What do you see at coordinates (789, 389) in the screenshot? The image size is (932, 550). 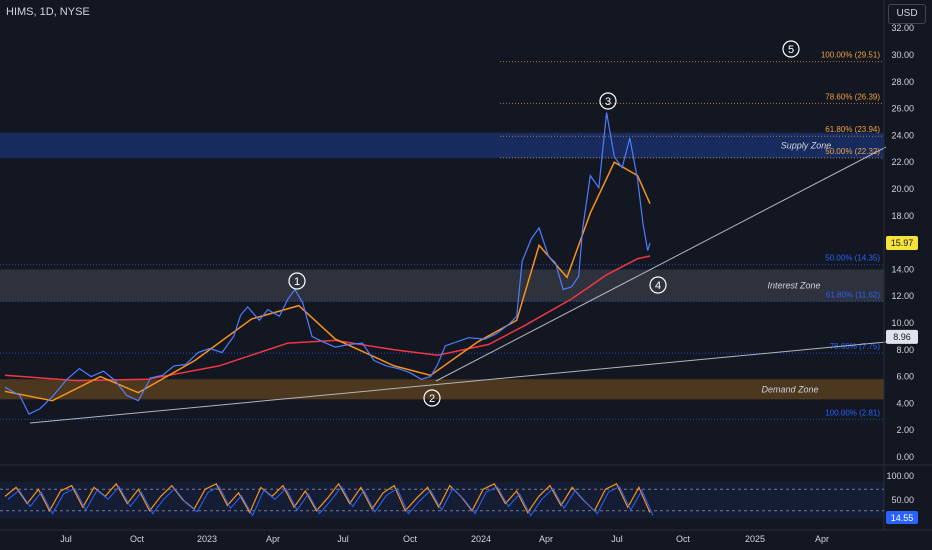 I see `zone-label: Demand Zone` at bounding box center [789, 389].